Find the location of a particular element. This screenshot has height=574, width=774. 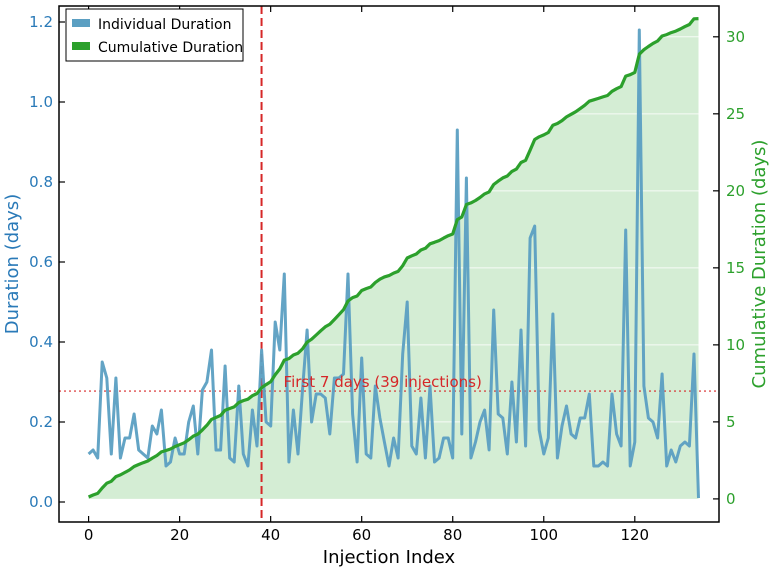

legend-label-individual: Individual Duration is located at coordinates (164, 25).